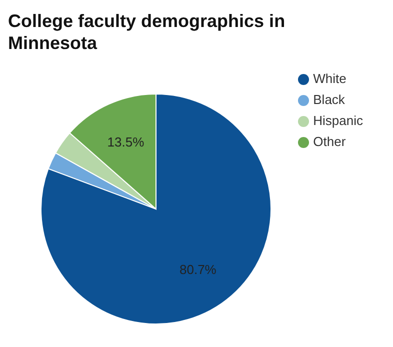  I want to click on legend-label: Black, so click(329, 99).